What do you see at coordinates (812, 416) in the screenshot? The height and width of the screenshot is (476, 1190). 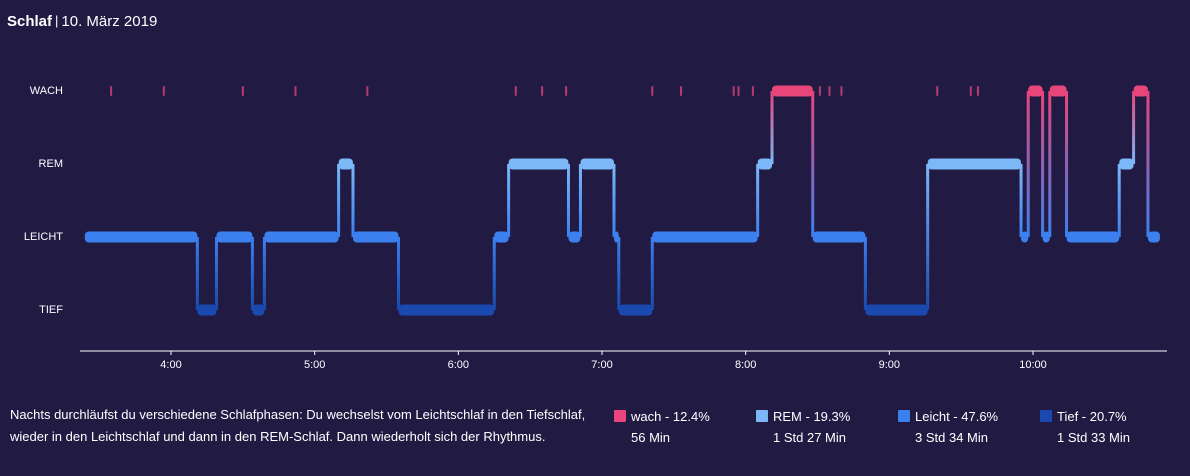 I see `legend-label-rem: REM - 19.3%` at bounding box center [812, 416].